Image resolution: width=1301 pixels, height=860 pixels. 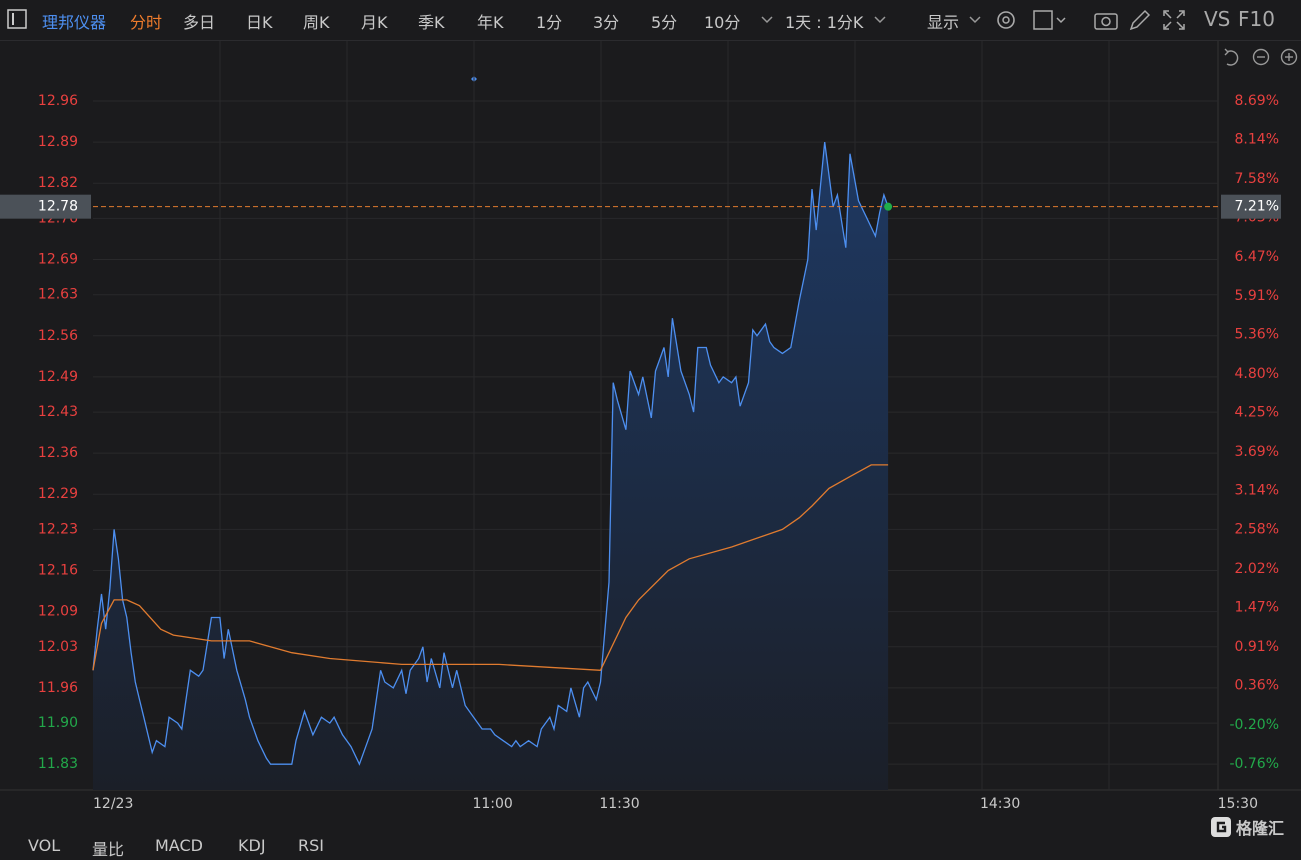 I want to click on tool-icons, so click(x=1094, y=20).